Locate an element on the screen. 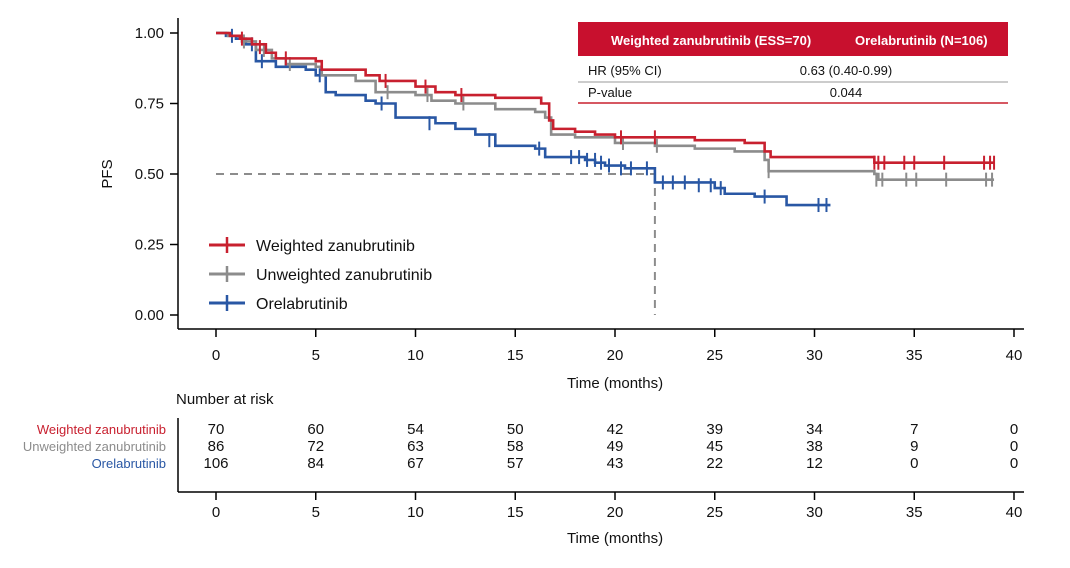 The height and width of the screenshot is (568, 1070). x-tick-label: 15 is located at coordinates (515, 355).